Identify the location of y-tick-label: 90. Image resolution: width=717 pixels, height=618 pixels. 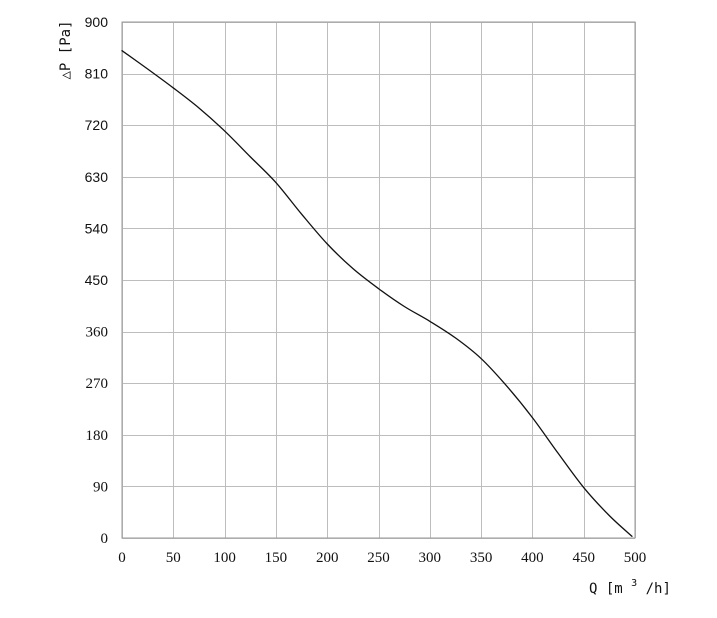
(100, 487).